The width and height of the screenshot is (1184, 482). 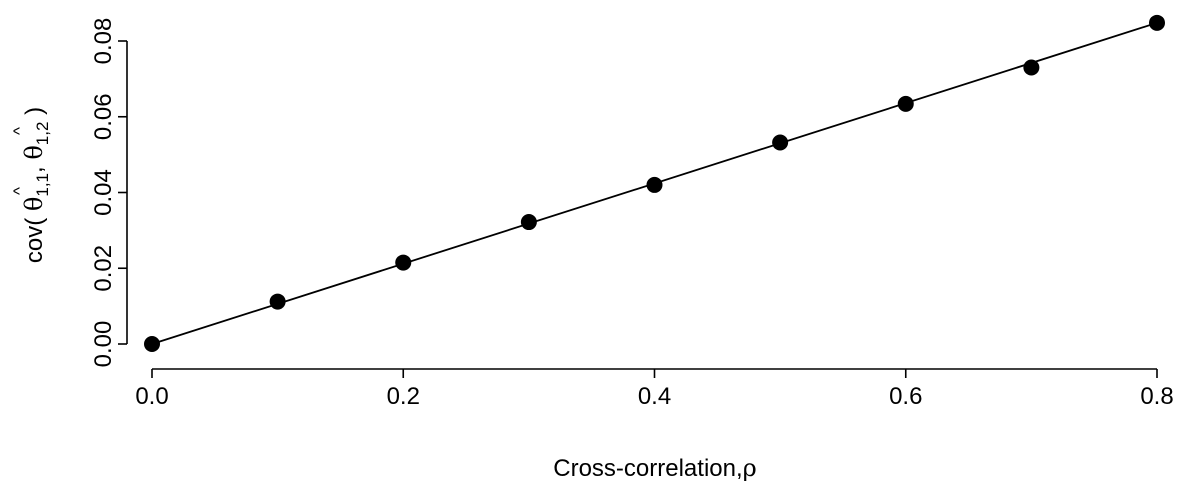 I want to click on y-tick-label: 0.00, so click(x=103, y=344).